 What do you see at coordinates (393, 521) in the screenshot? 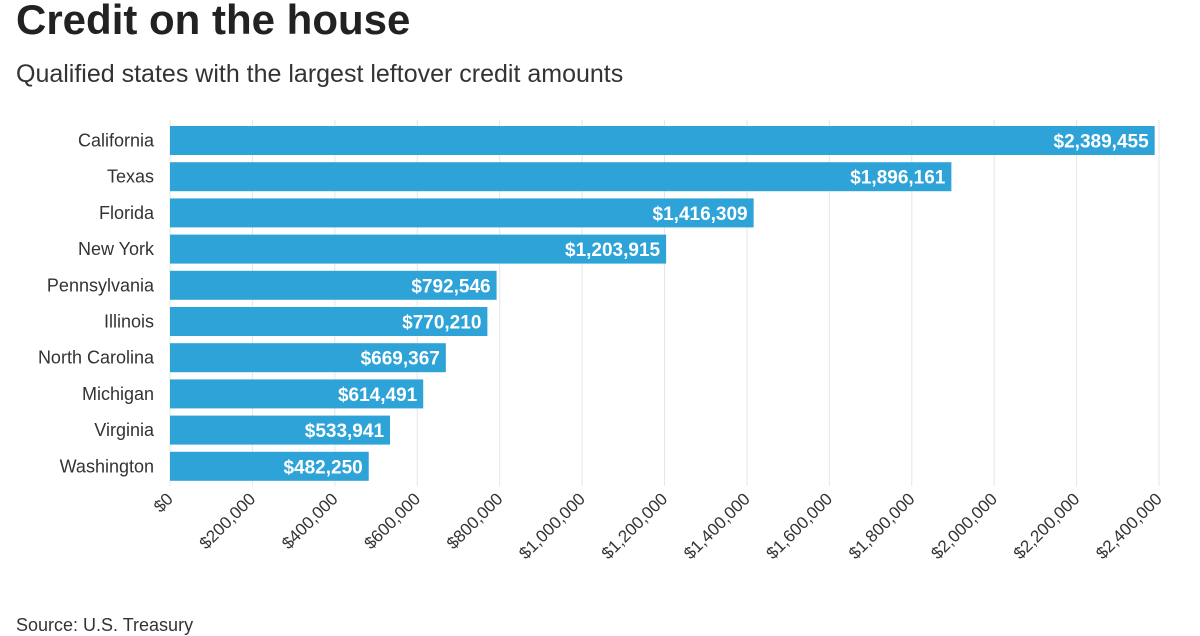
I see `x-tick-label: $600,000` at bounding box center [393, 521].